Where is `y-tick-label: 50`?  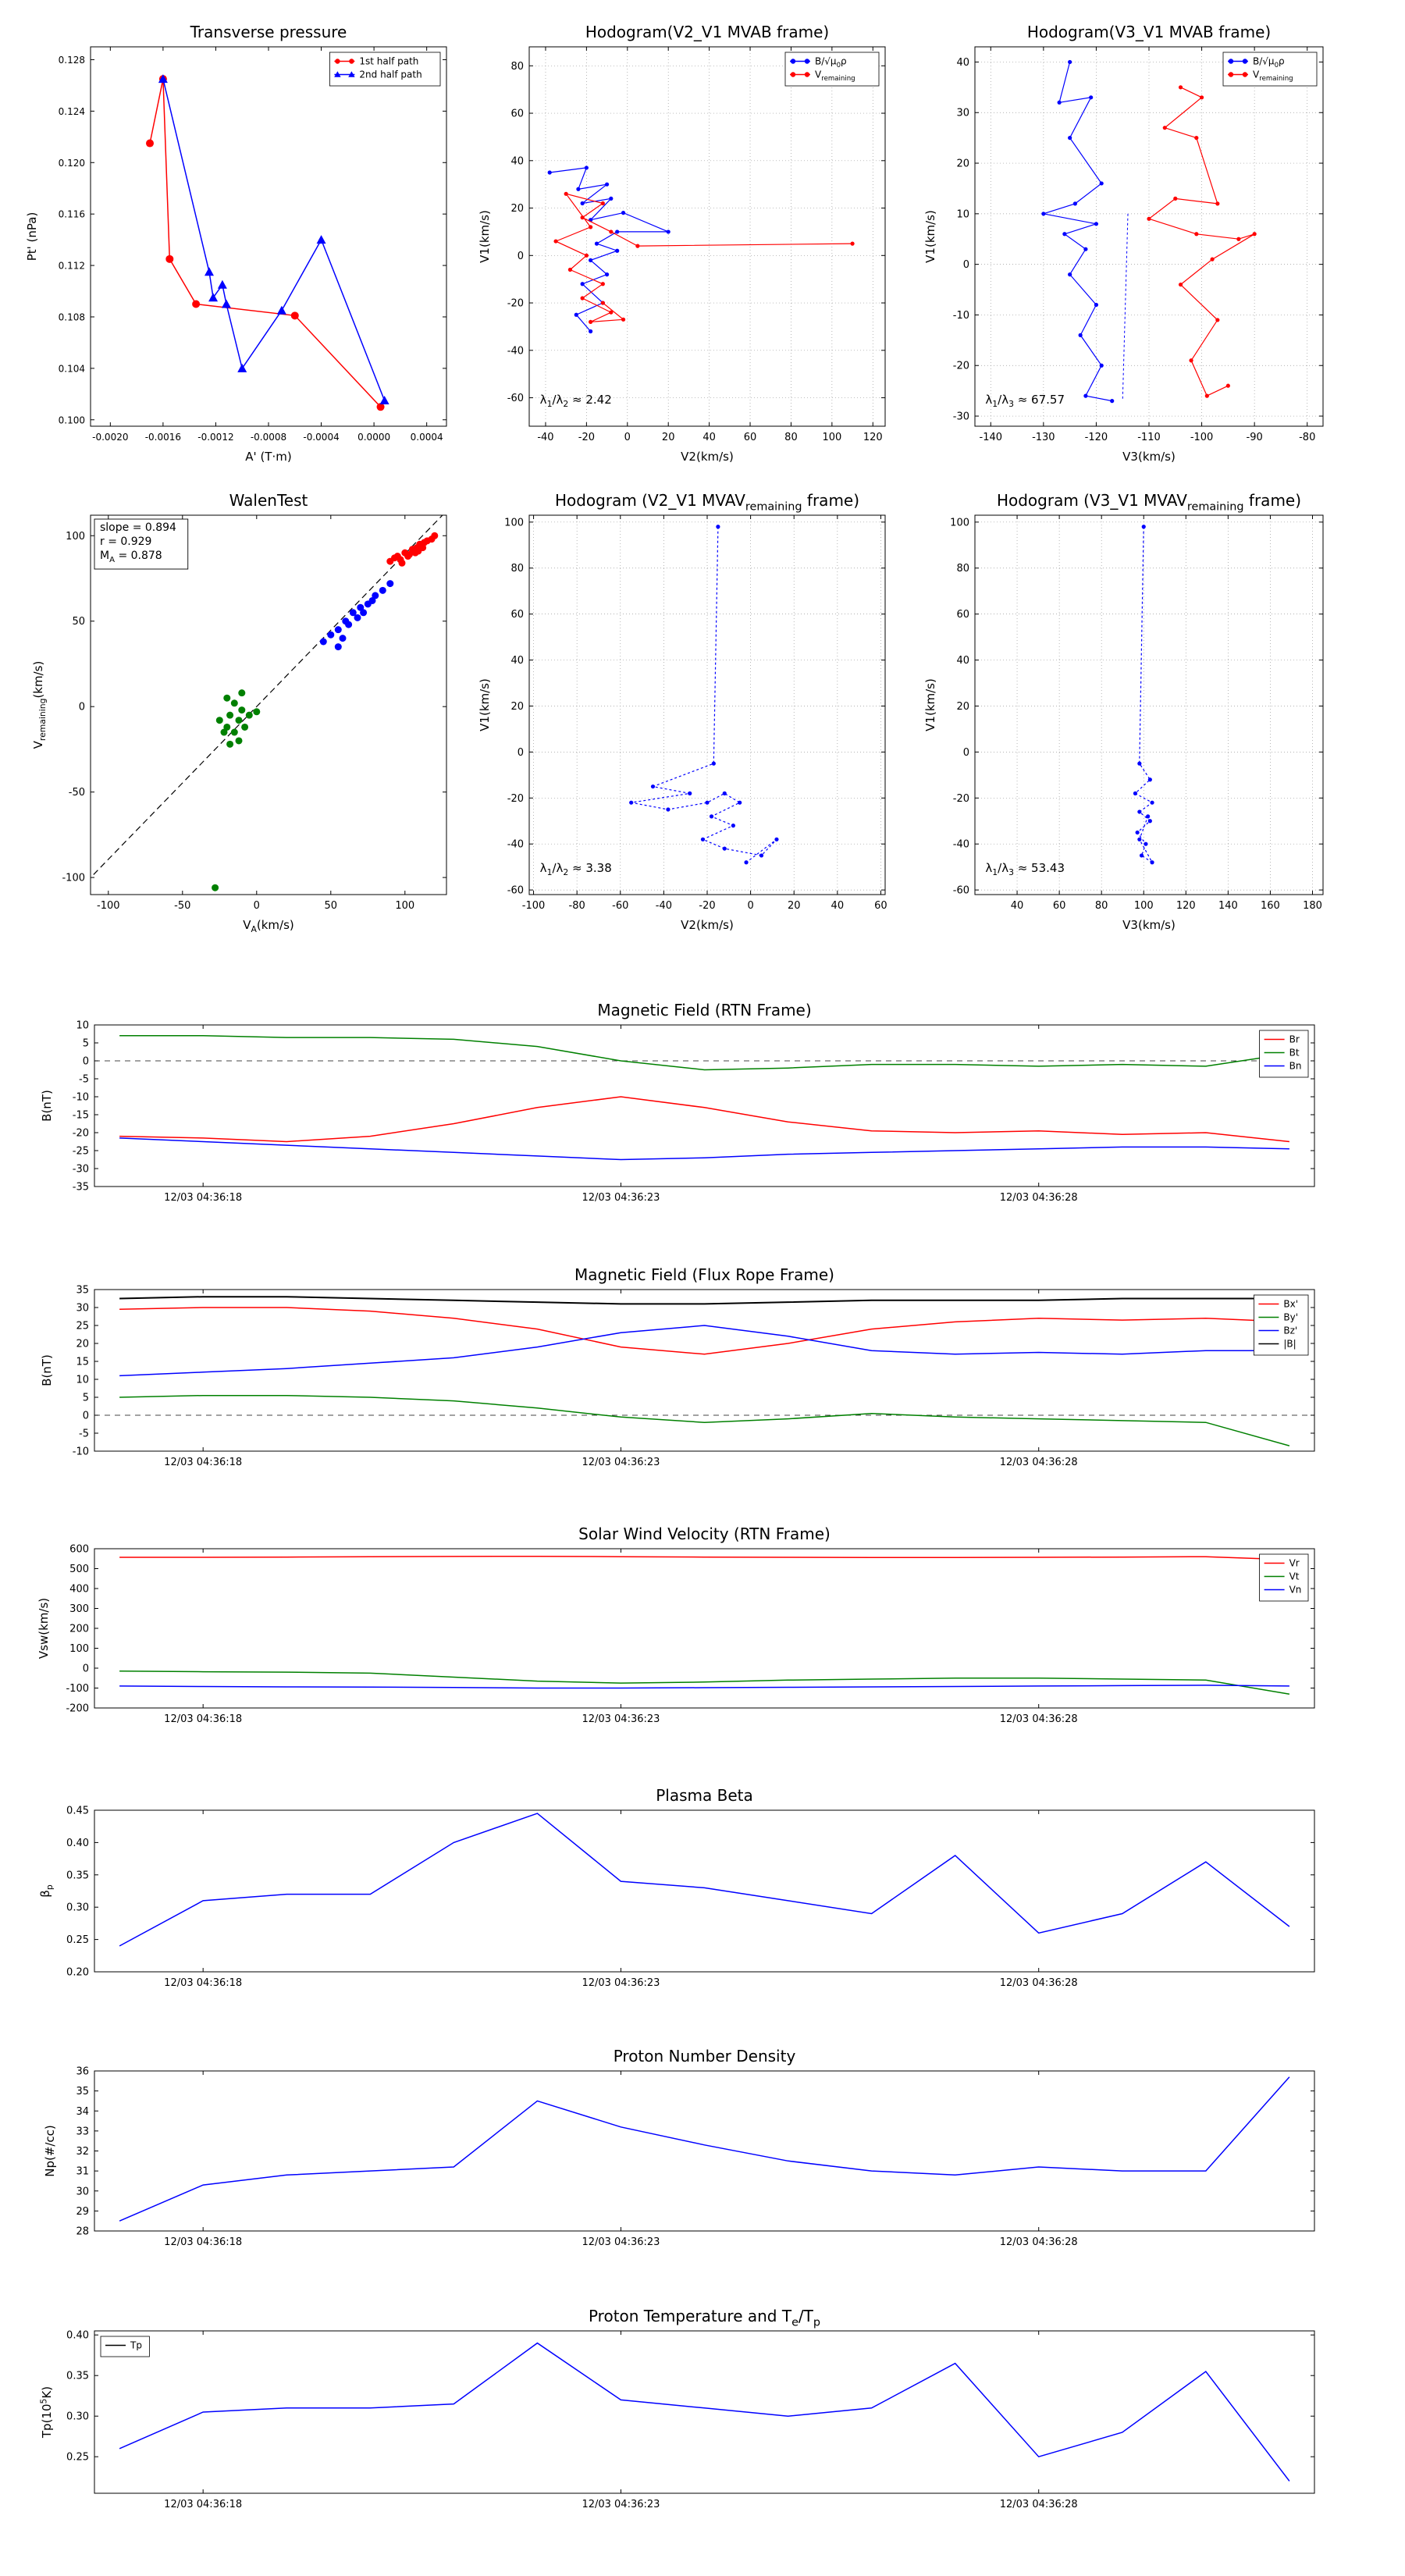 y-tick-label: 50 is located at coordinates (78, 622).